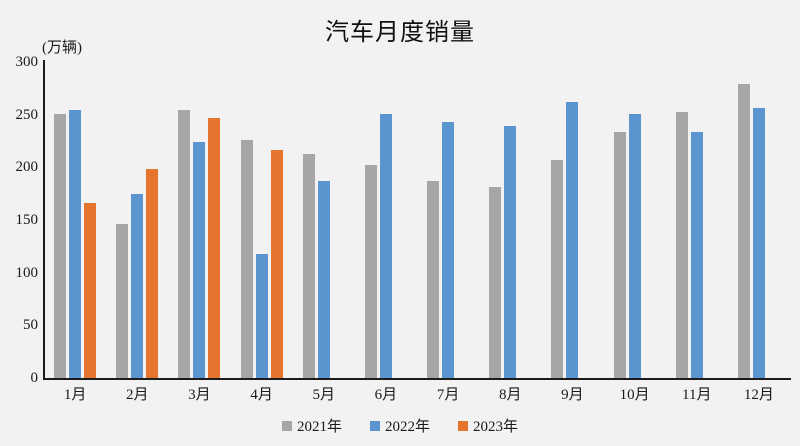  I want to click on y-tick-250: 250, so click(27, 114).